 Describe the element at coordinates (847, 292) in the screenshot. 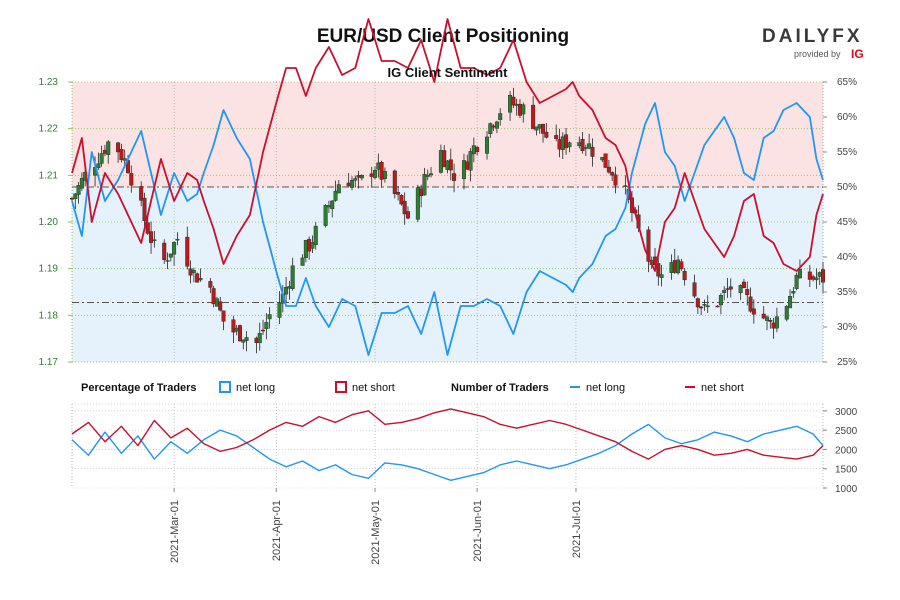

I see `percent-tick-label: 35%` at that location.